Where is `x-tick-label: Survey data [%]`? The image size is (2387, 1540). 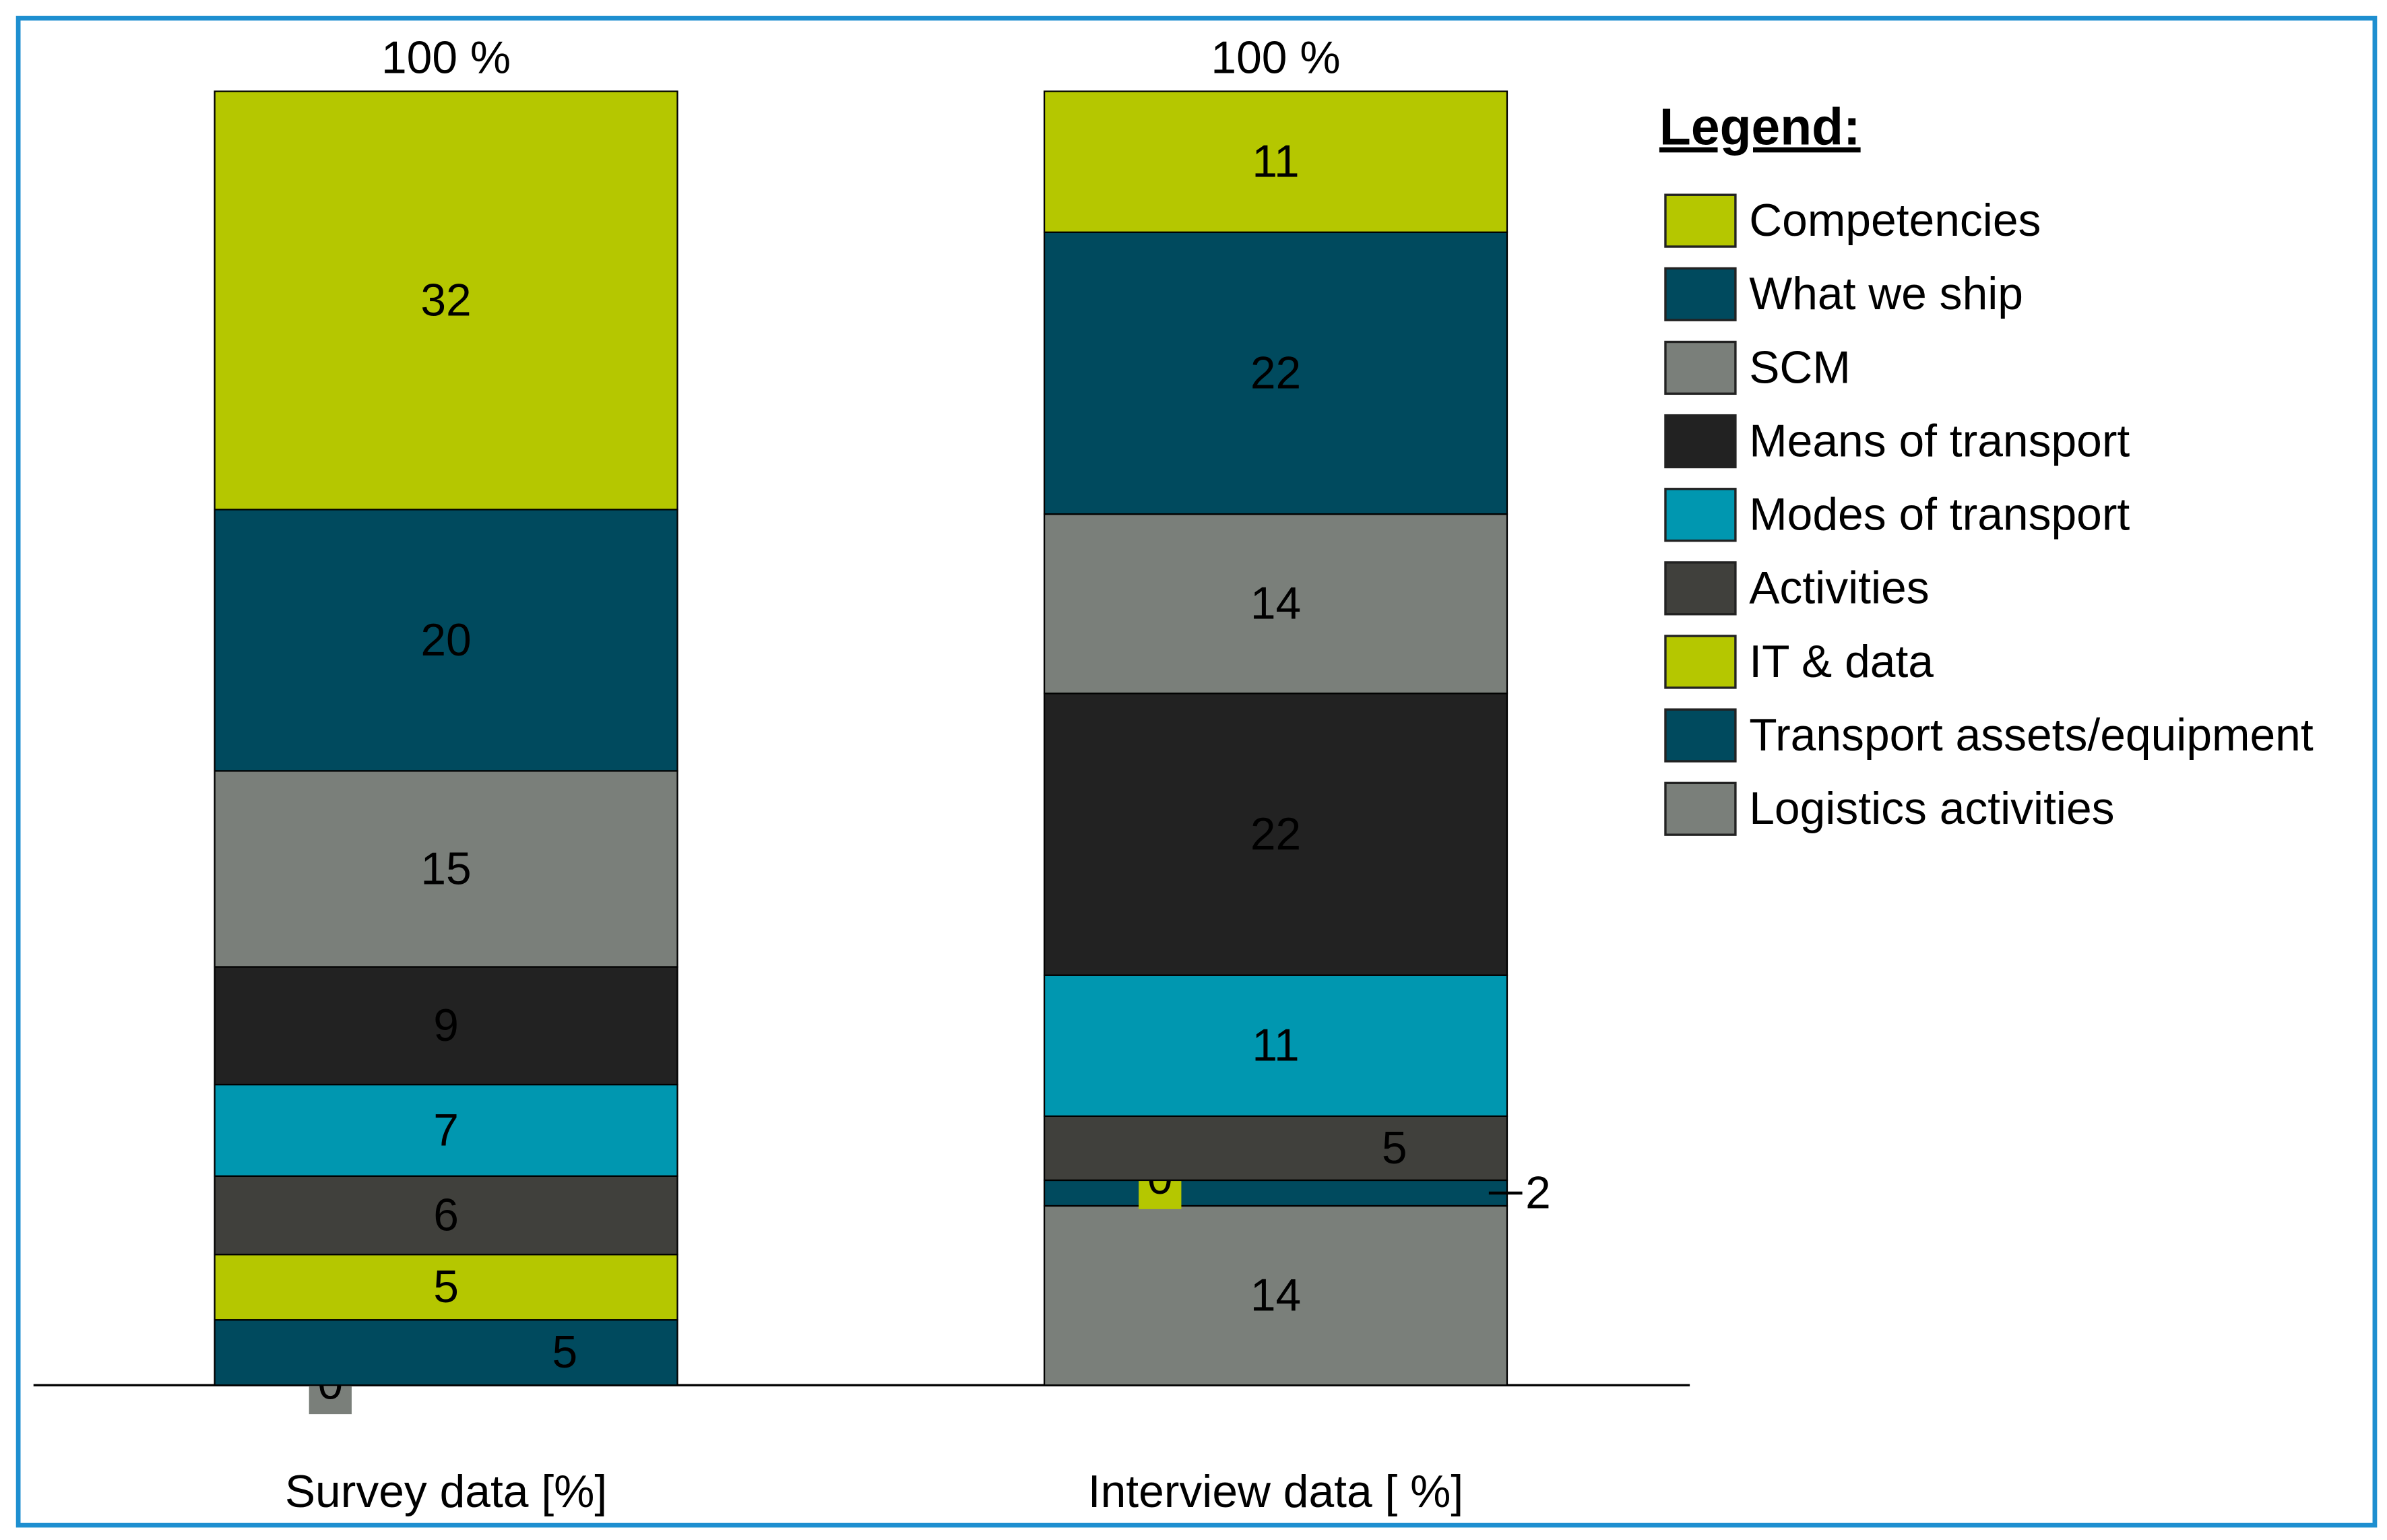
x-tick-label: Survey data [%] is located at coordinates (446, 1492).